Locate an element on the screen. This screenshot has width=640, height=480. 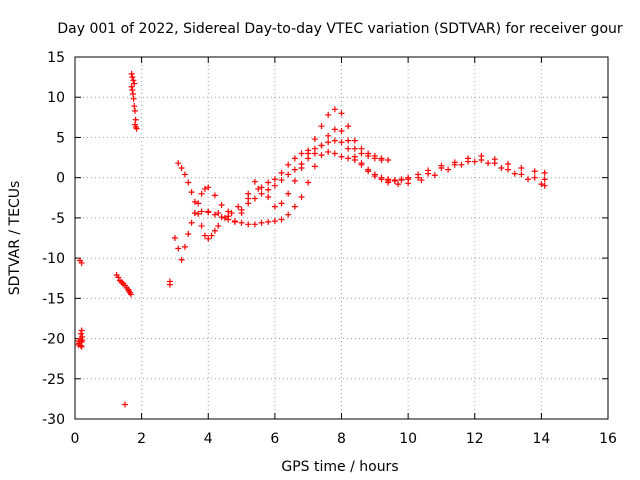
x-tick-label: 16 is located at coordinates (608, 439).